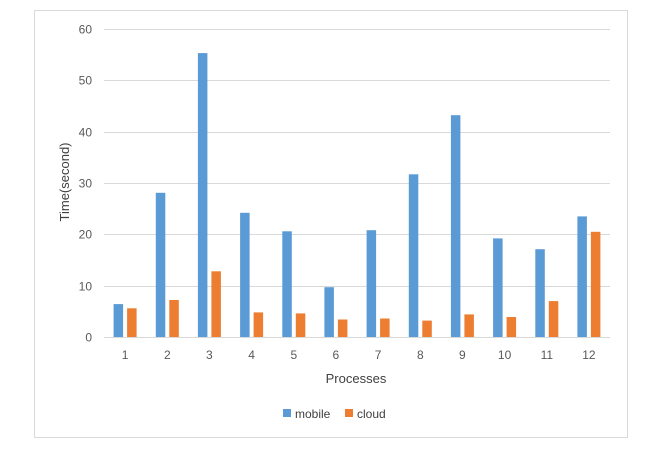 This screenshot has width=656, height=454. What do you see at coordinates (293, 355) in the screenshot?
I see `x-tick-label: 5` at bounding box center [293, 355].